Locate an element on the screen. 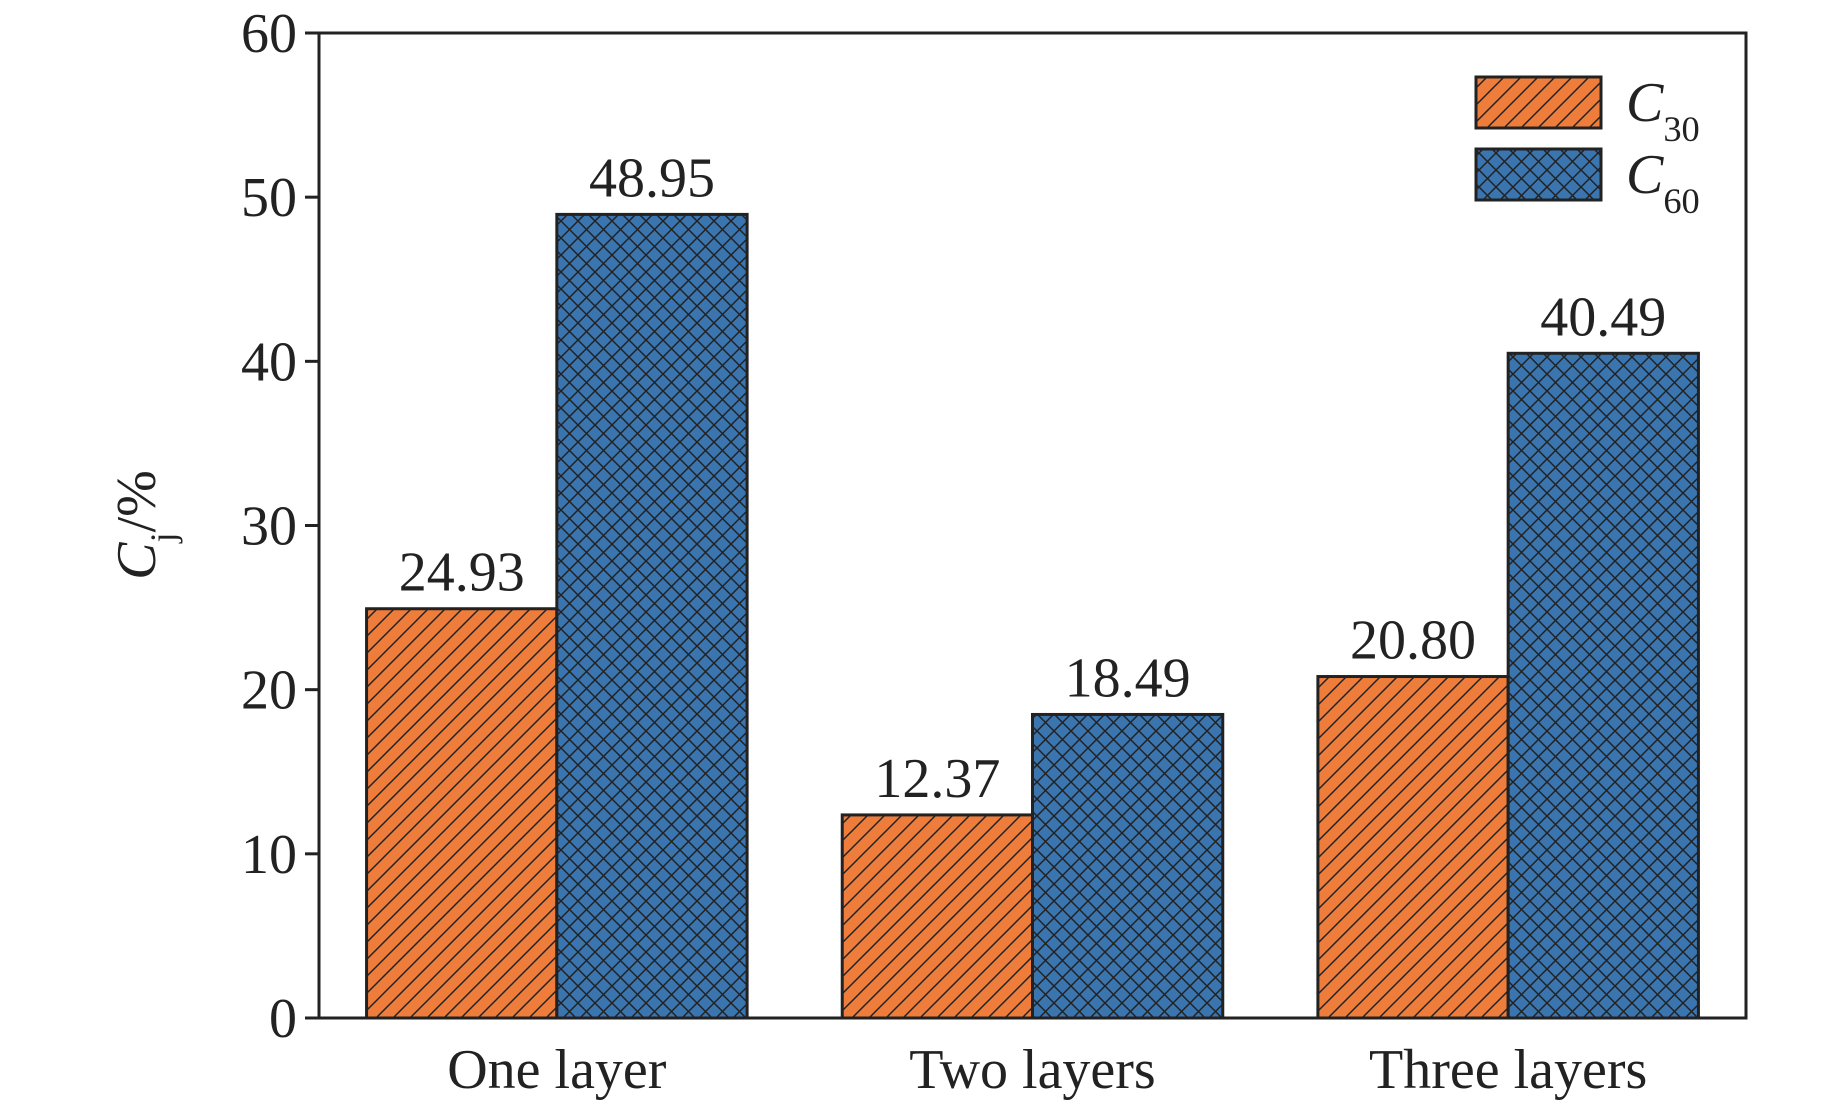 The image size is (1843, 1106). legend-label: C30 is located at coordinates (1663, 110).